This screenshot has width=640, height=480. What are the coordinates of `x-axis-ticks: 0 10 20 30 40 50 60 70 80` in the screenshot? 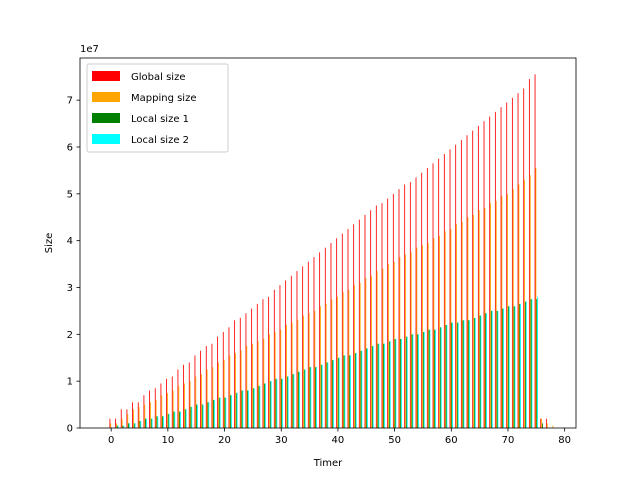 It's located at (339, 437).